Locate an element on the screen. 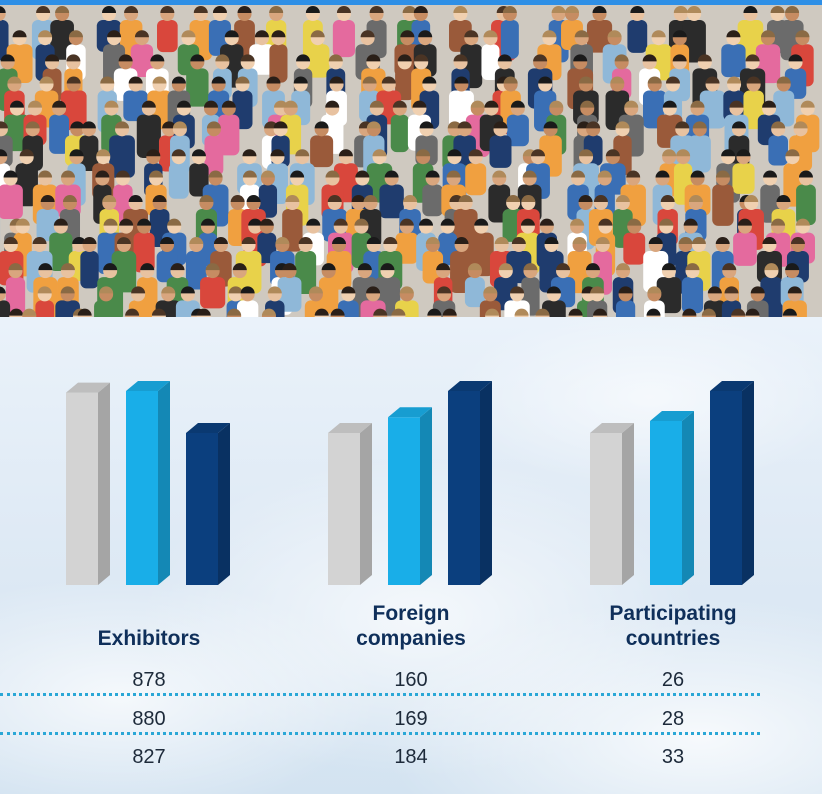 This screenshot has height=794, width=822. table-cell: 26 is located at coordinates (673, 680).